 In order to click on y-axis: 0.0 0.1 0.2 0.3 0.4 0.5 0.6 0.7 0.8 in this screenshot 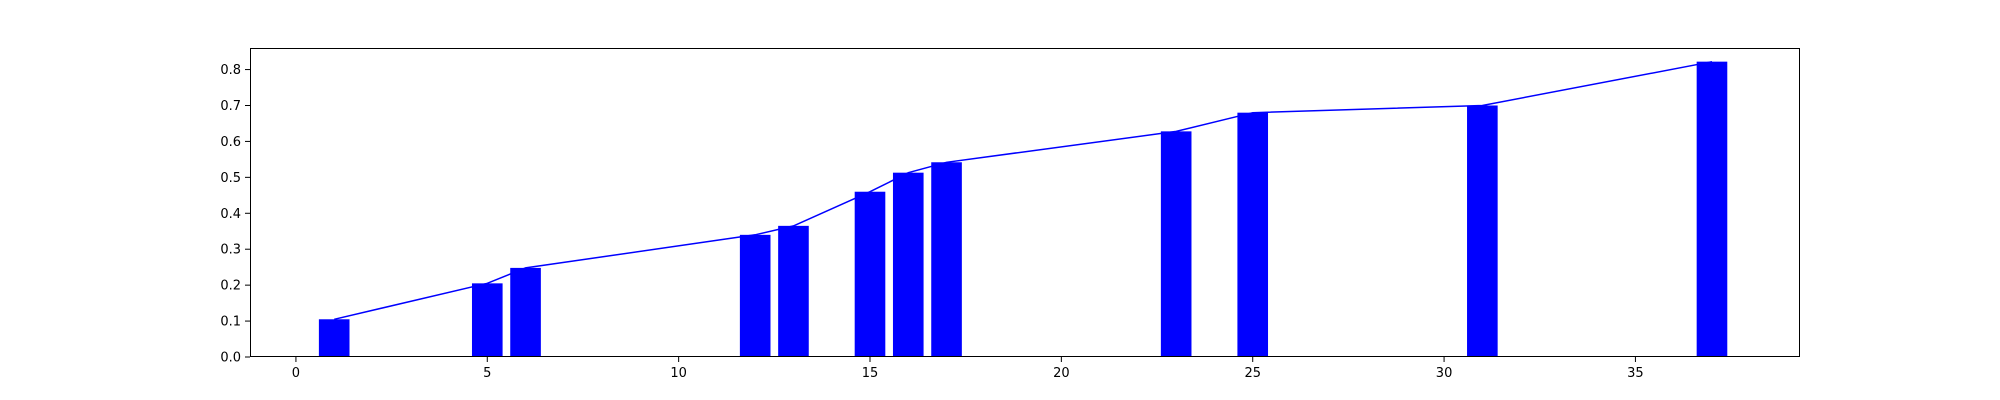, I will do `click(235, 214)`.